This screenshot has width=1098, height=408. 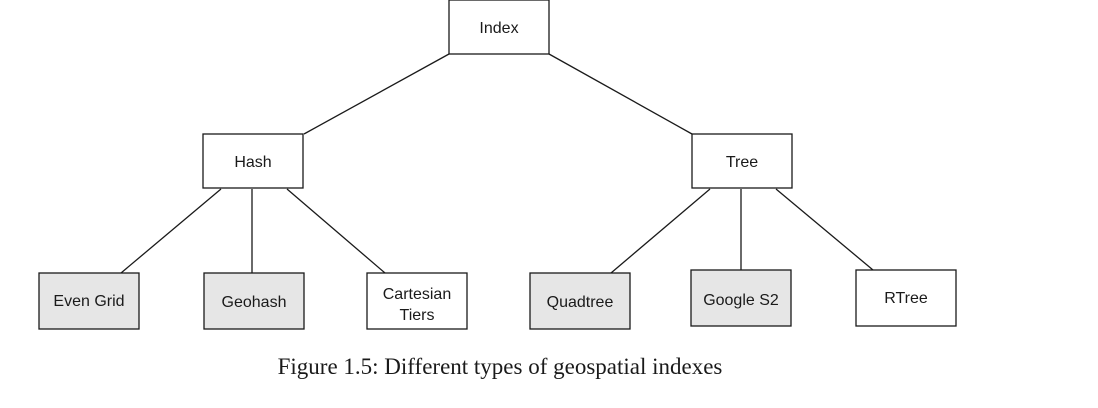 I want to click on node-hash: Hash, so click(x=253, y=161).